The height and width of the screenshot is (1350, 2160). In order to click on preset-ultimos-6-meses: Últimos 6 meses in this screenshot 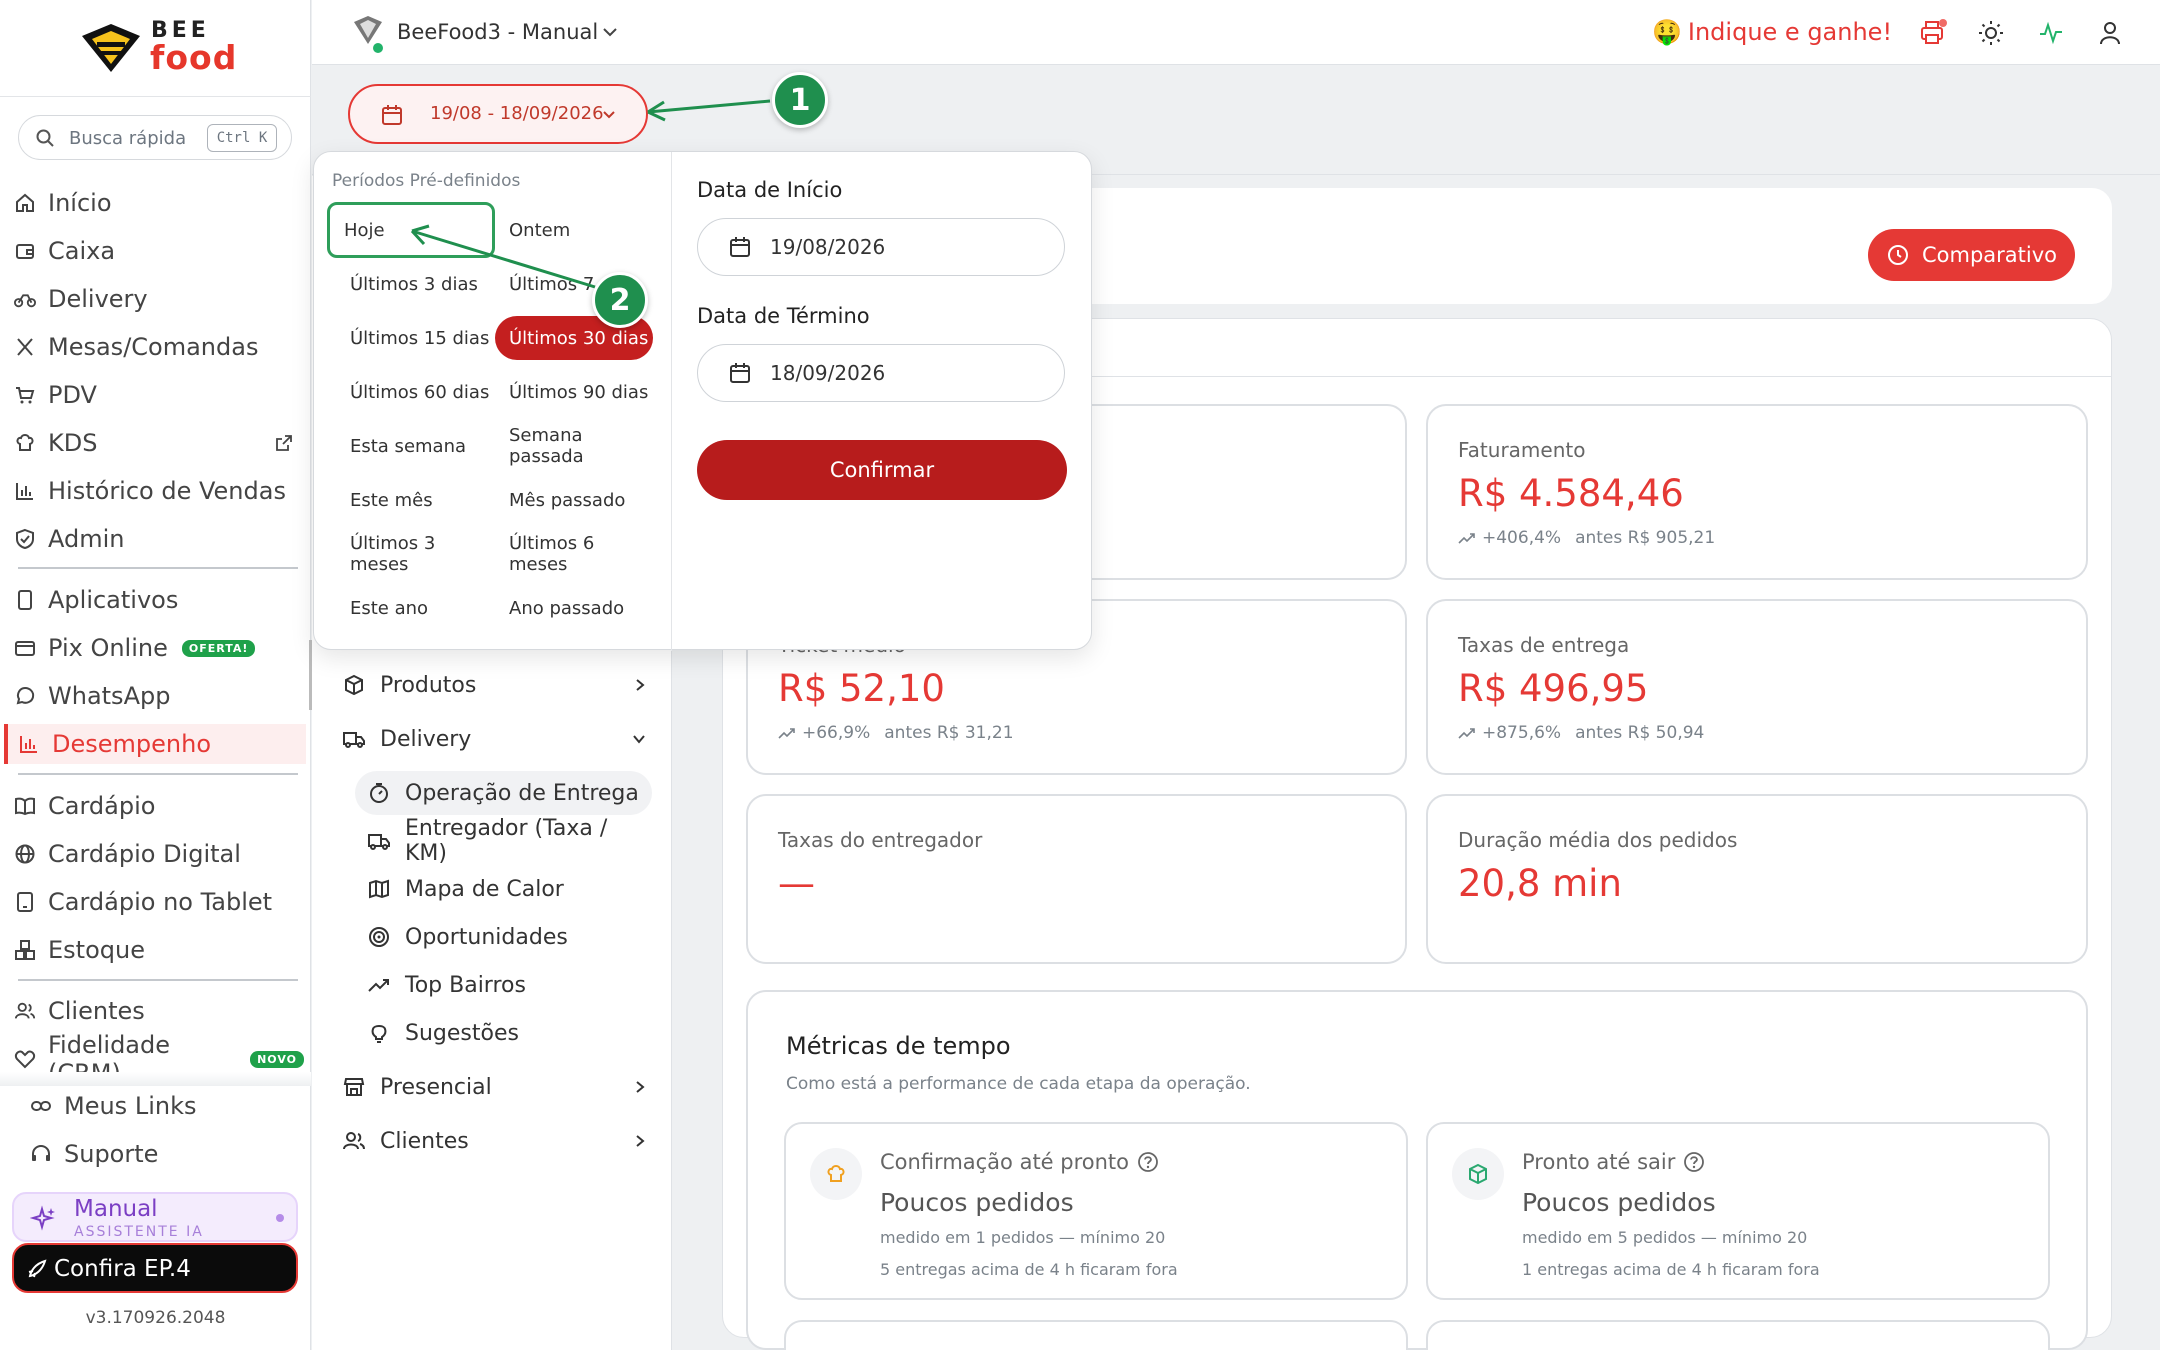, I will do `click(574, 554)`.